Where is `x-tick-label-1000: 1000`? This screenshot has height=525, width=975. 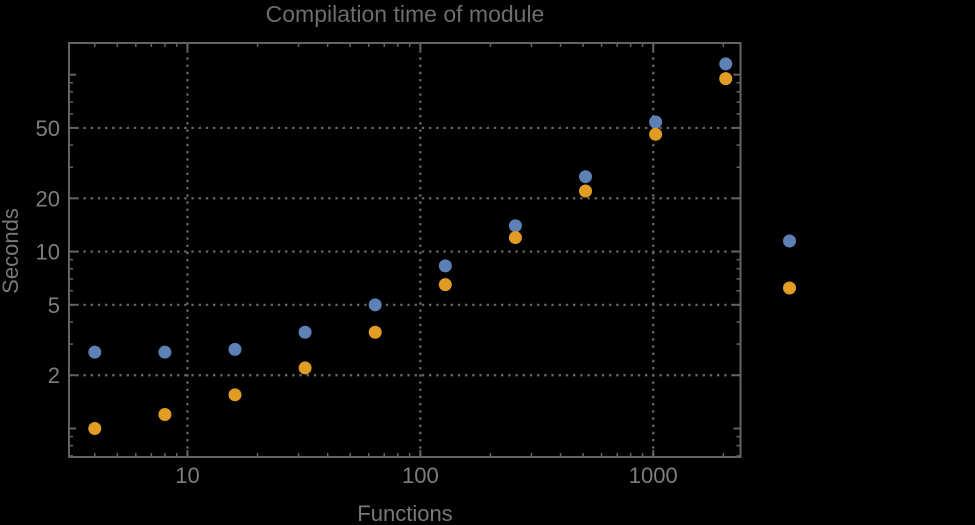 x-tick-label-1000: 1000 is located at coordinates (653, 475).